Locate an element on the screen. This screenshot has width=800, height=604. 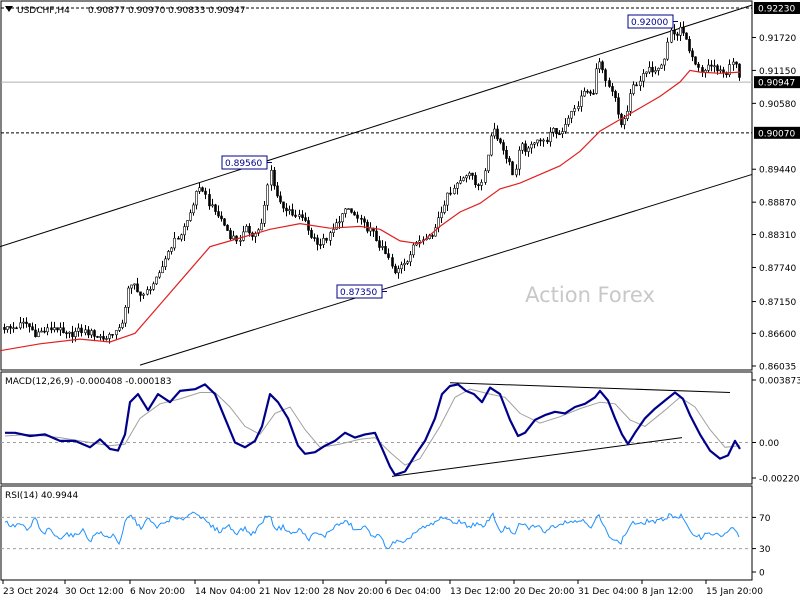
macd-lines is located at coordinates (372, 429).